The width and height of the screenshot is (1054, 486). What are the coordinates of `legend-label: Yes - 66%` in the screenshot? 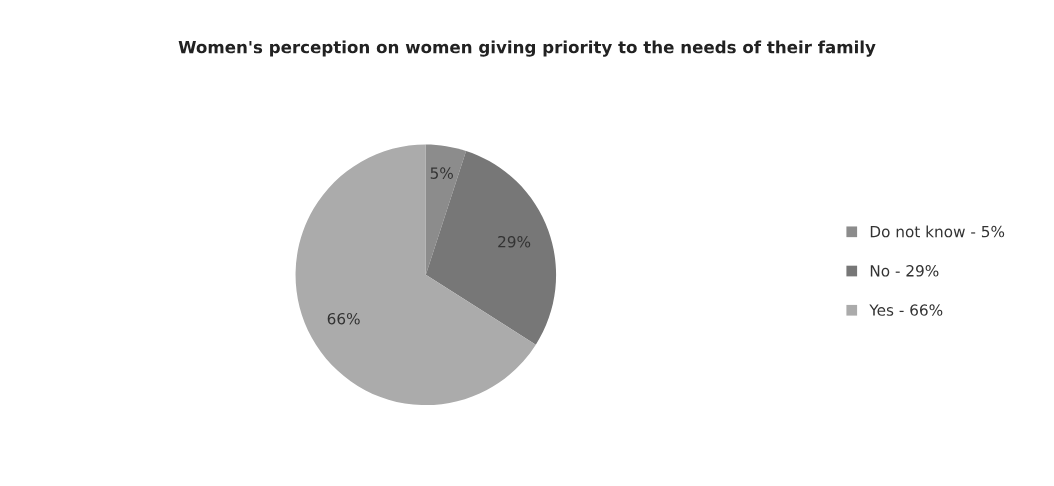 It's located at (906, 310).